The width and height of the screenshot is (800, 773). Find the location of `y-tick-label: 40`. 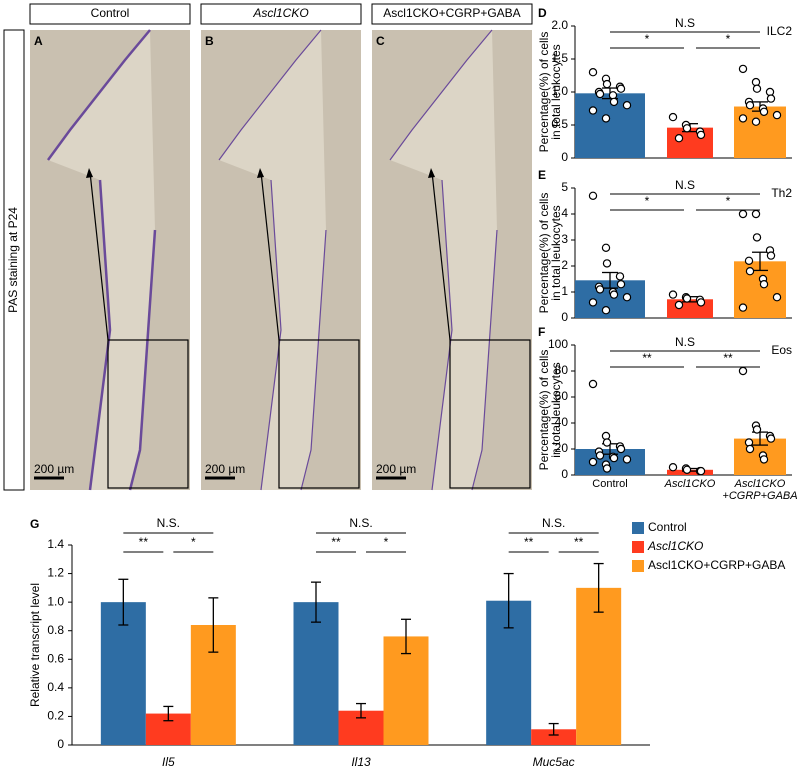

y-tick-label: 40 is located at coordinates (562, 422).